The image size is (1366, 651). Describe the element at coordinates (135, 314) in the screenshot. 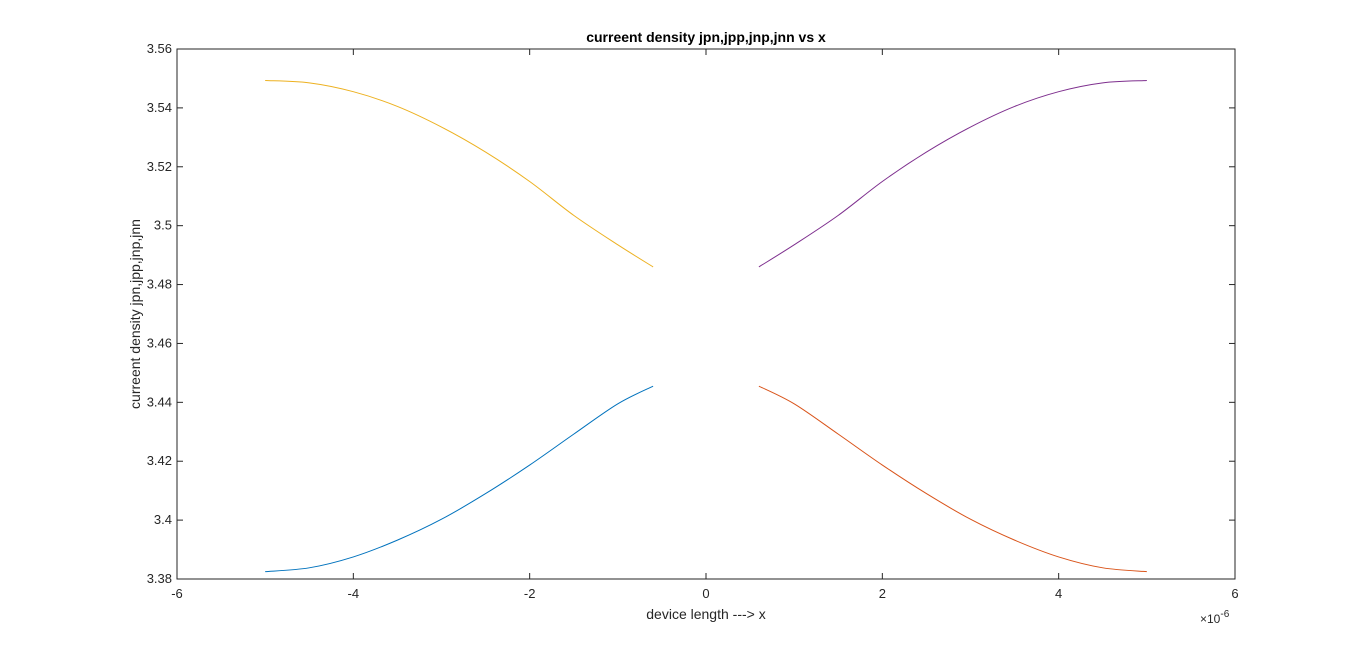

I see `y-axis-label: curreent density jpn,jpp,jnp,jnn` at that location.